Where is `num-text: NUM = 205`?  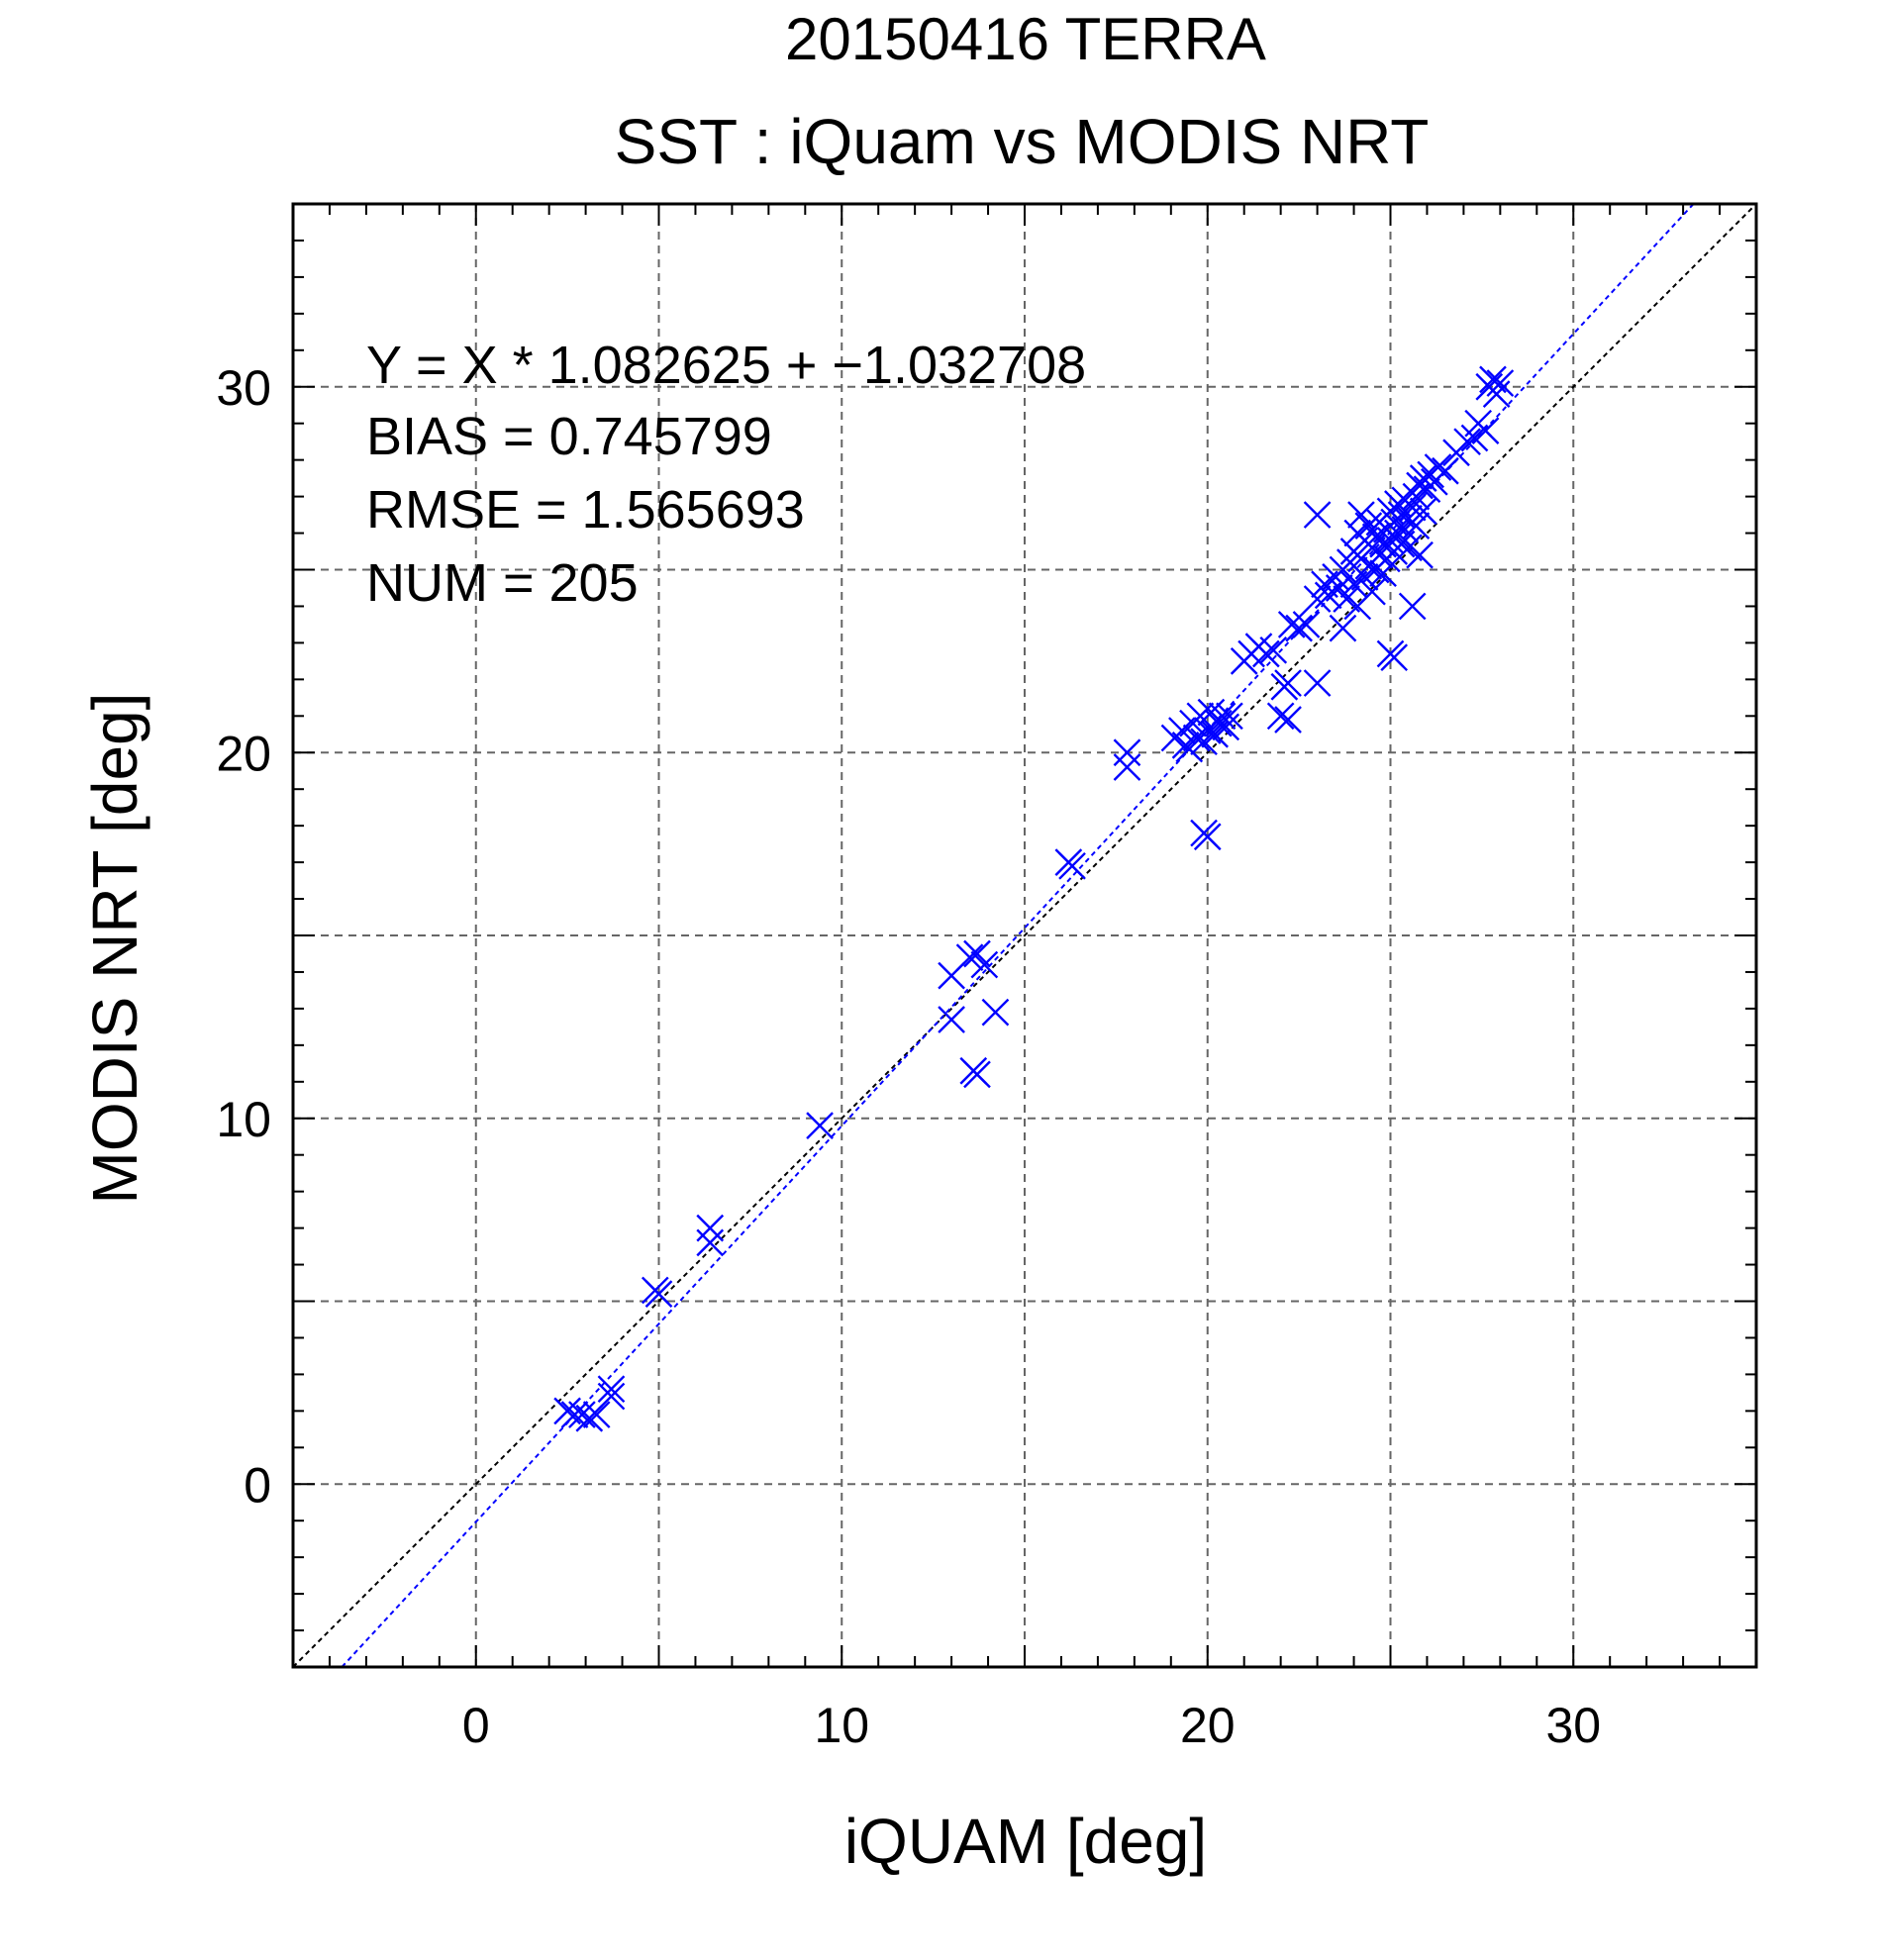 num-text: NUM = 205 is located at coordinates (503, 583).